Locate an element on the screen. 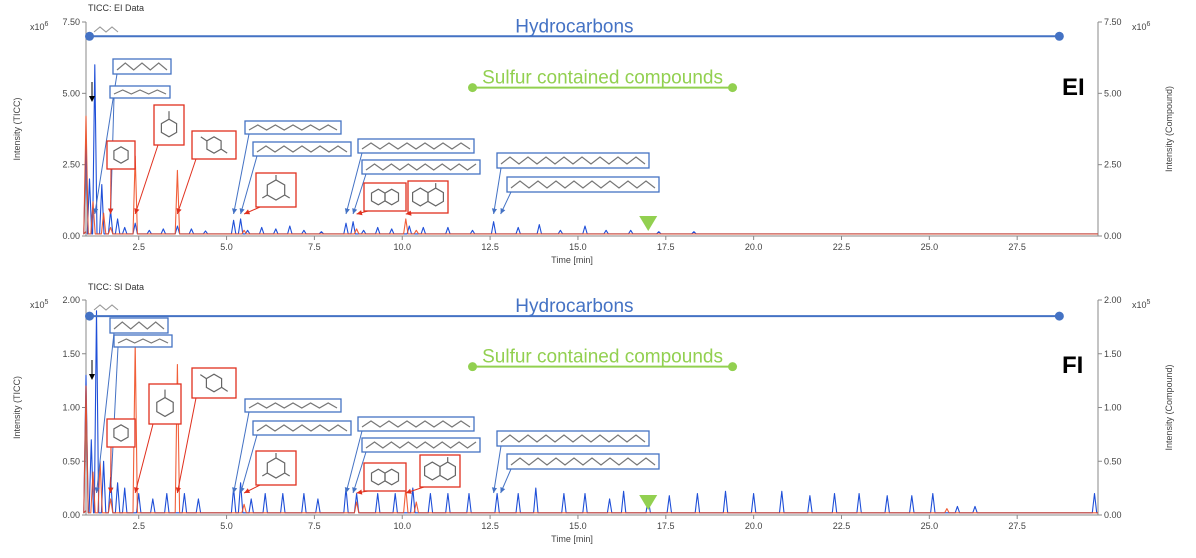  sulfur-end-marker is located at coordinates (648, 502).